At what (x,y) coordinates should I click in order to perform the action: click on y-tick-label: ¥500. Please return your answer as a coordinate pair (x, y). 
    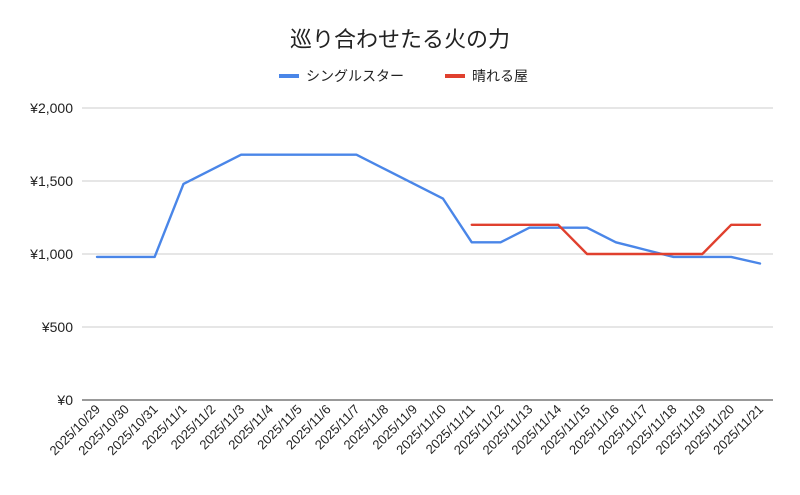
    Looking at the image, I should click on (57, 327).